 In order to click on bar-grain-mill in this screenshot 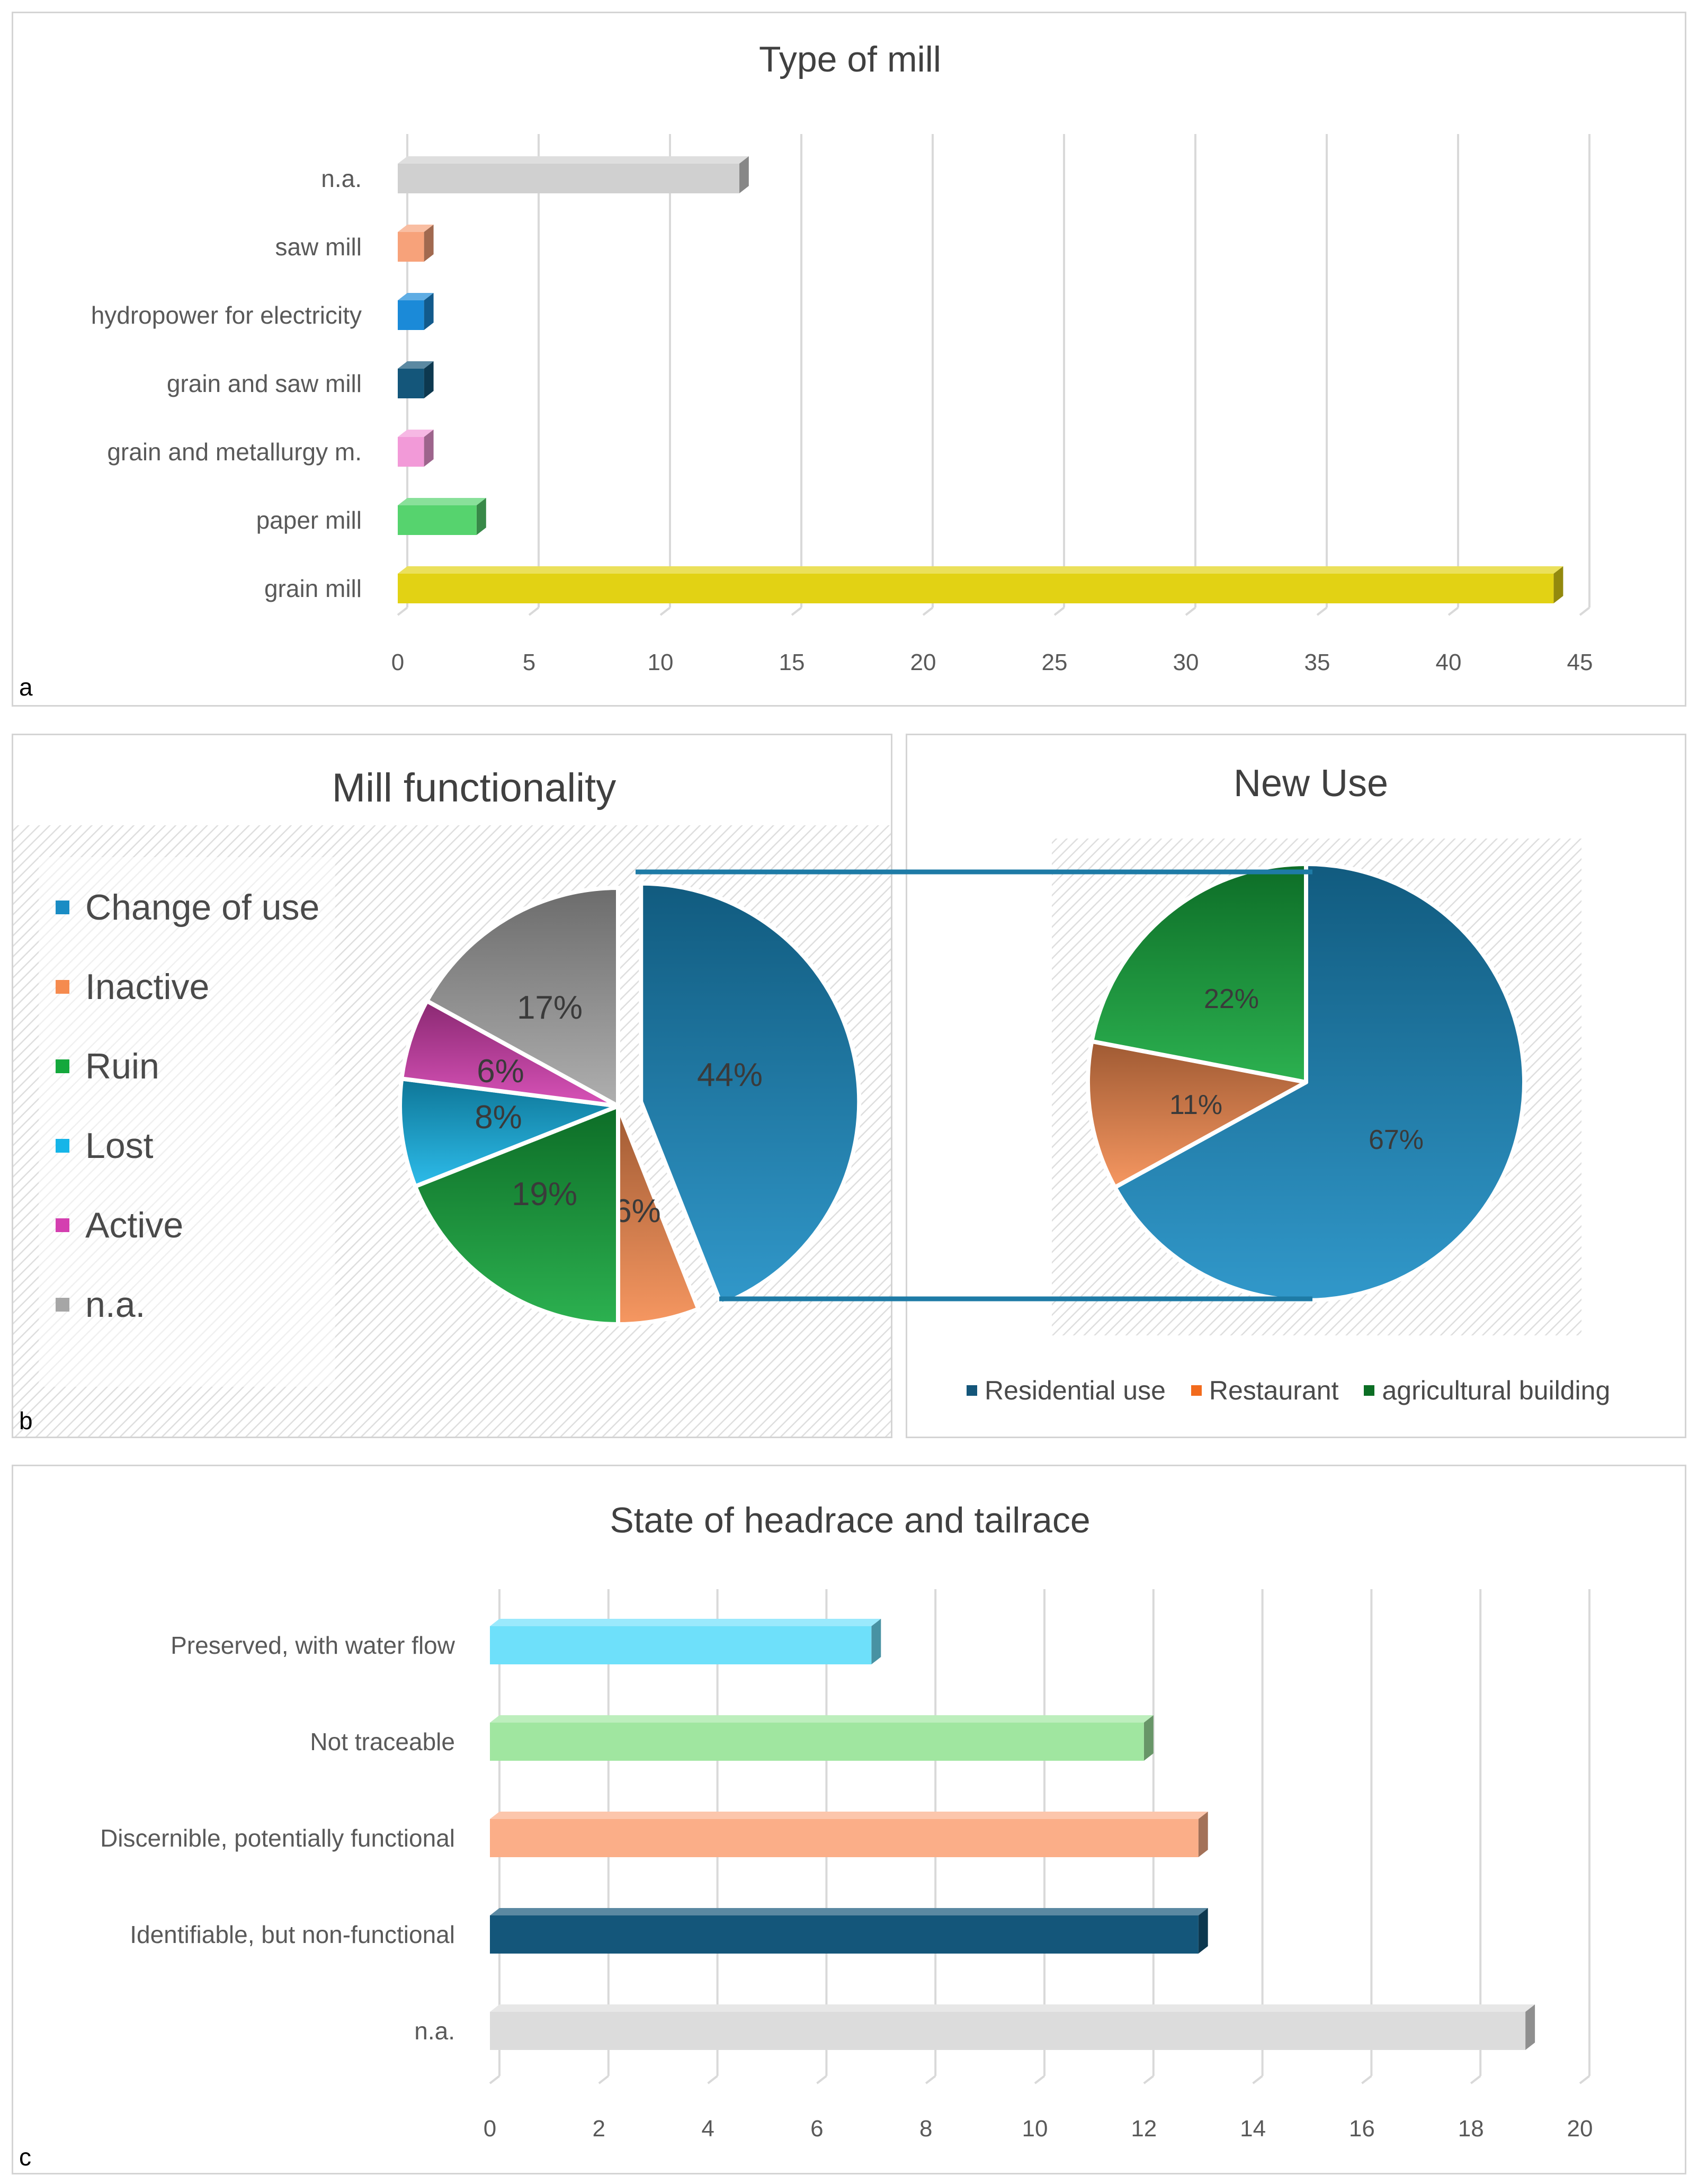, I will do `click(976, 588)`.